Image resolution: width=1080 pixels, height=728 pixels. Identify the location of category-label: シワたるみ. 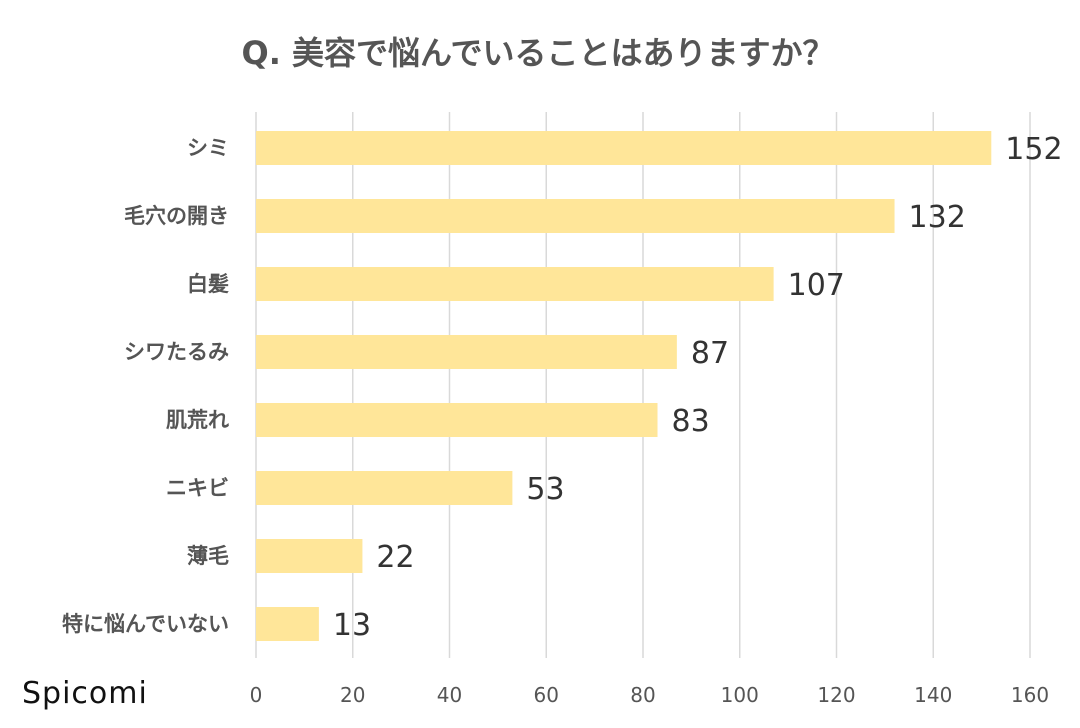
(176, 352).